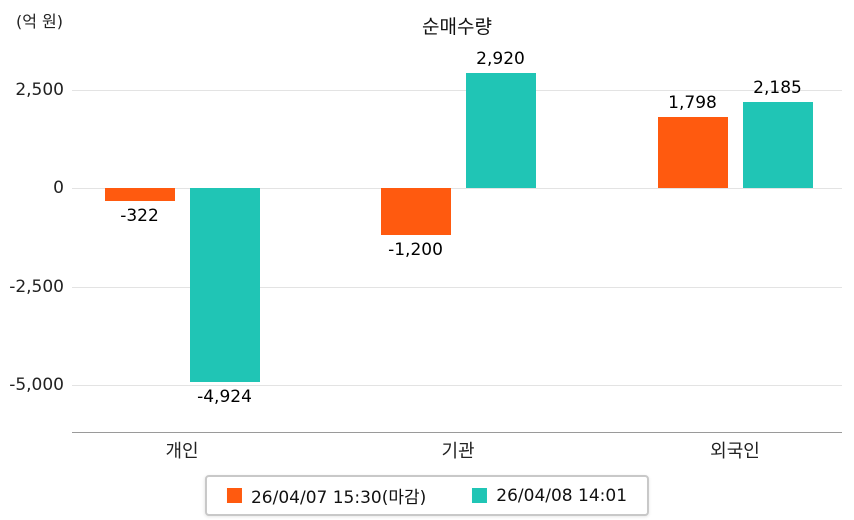 This screenshot has width=854, height=520. Describe the element at coordinates (224, 397) in the screenshot. I see `value-label: -4,924` at that location.